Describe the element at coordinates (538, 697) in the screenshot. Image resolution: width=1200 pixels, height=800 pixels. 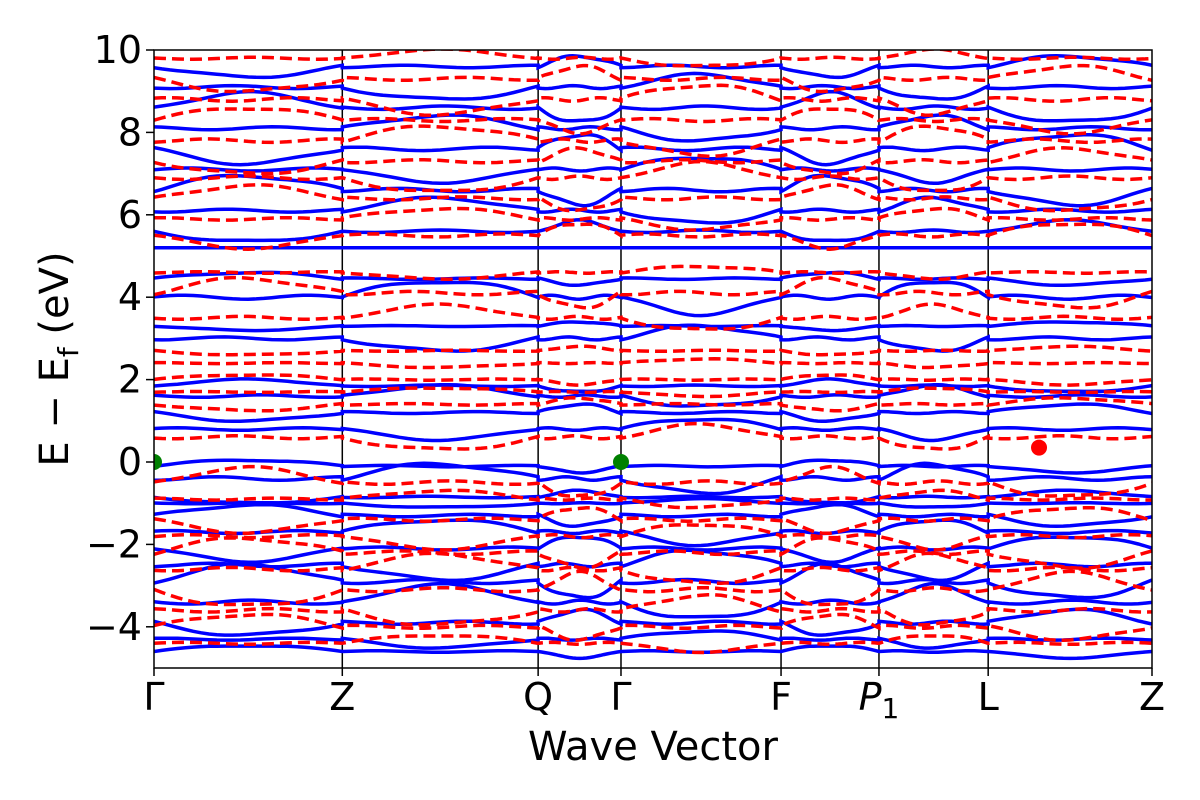
I see `x-tick-label: Q` at that location.